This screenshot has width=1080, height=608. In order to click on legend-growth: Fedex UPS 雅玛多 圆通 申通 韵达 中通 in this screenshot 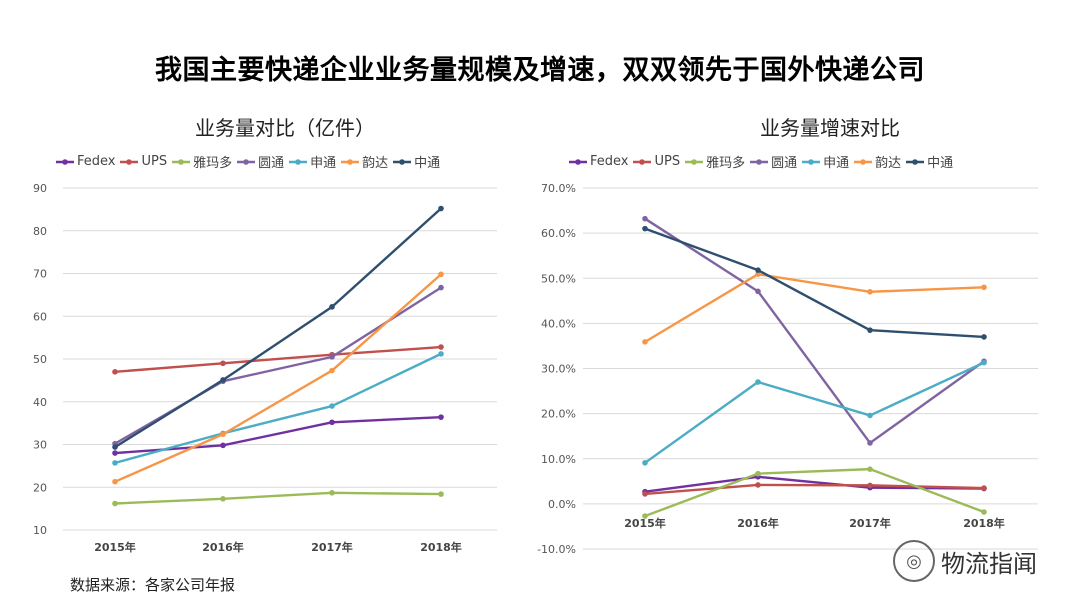, I will do `click(762, 161)`.